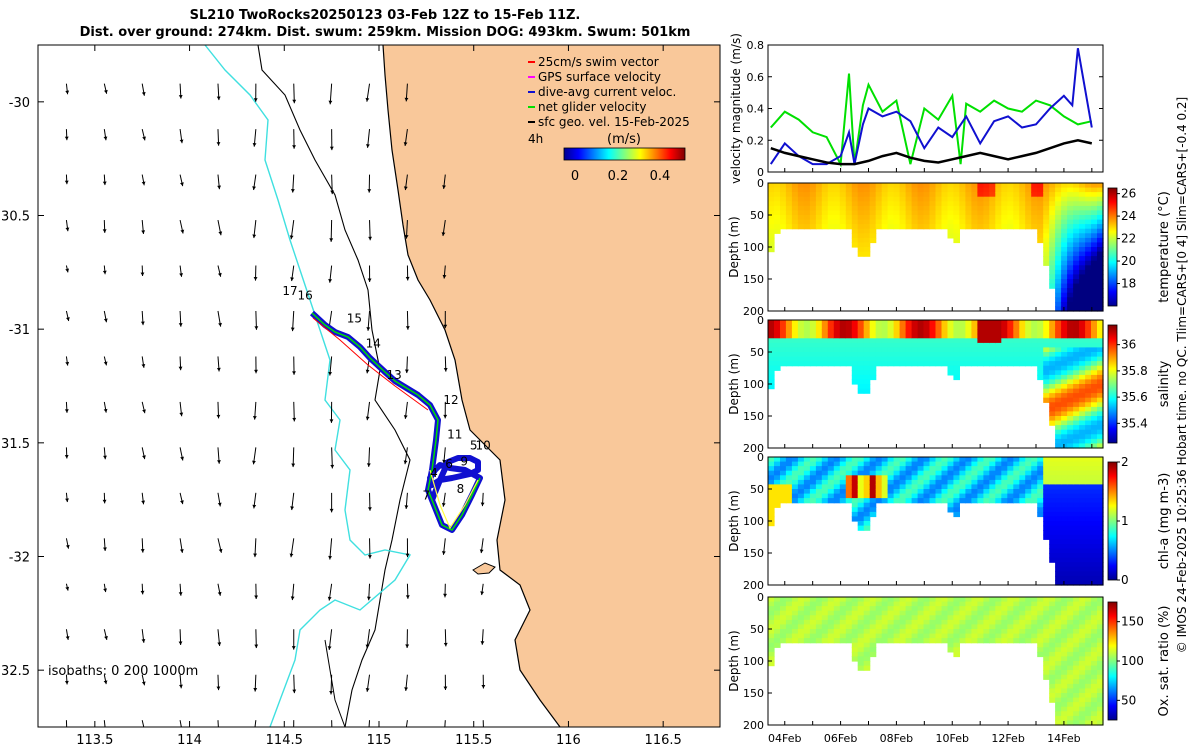 The height and width of the screenshot is (750, 1200). I want to click on lon-tick-label: 116.5, so click(663, 740).